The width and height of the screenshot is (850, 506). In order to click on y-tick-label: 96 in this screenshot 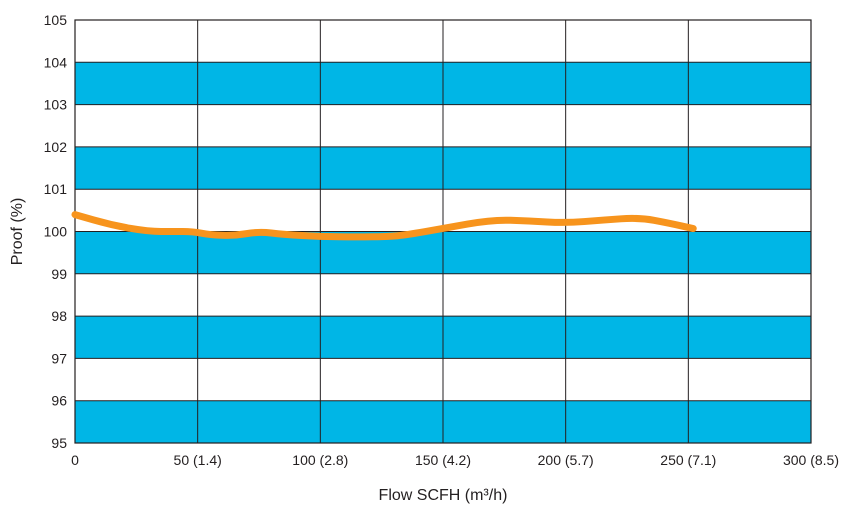, I will do `click(59, 401)`.